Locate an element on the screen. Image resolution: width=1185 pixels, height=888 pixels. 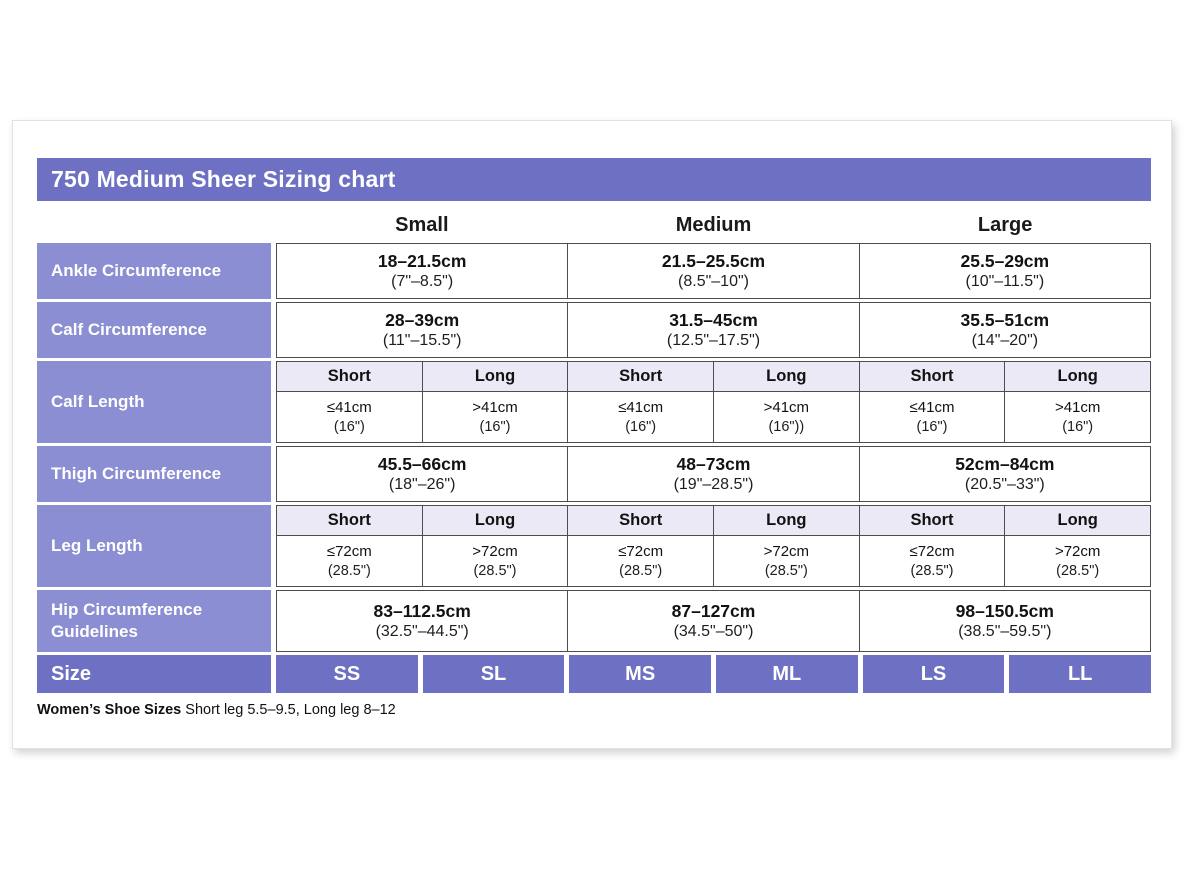
value-cm: 48–73cm is located at coordinates (713, 463).